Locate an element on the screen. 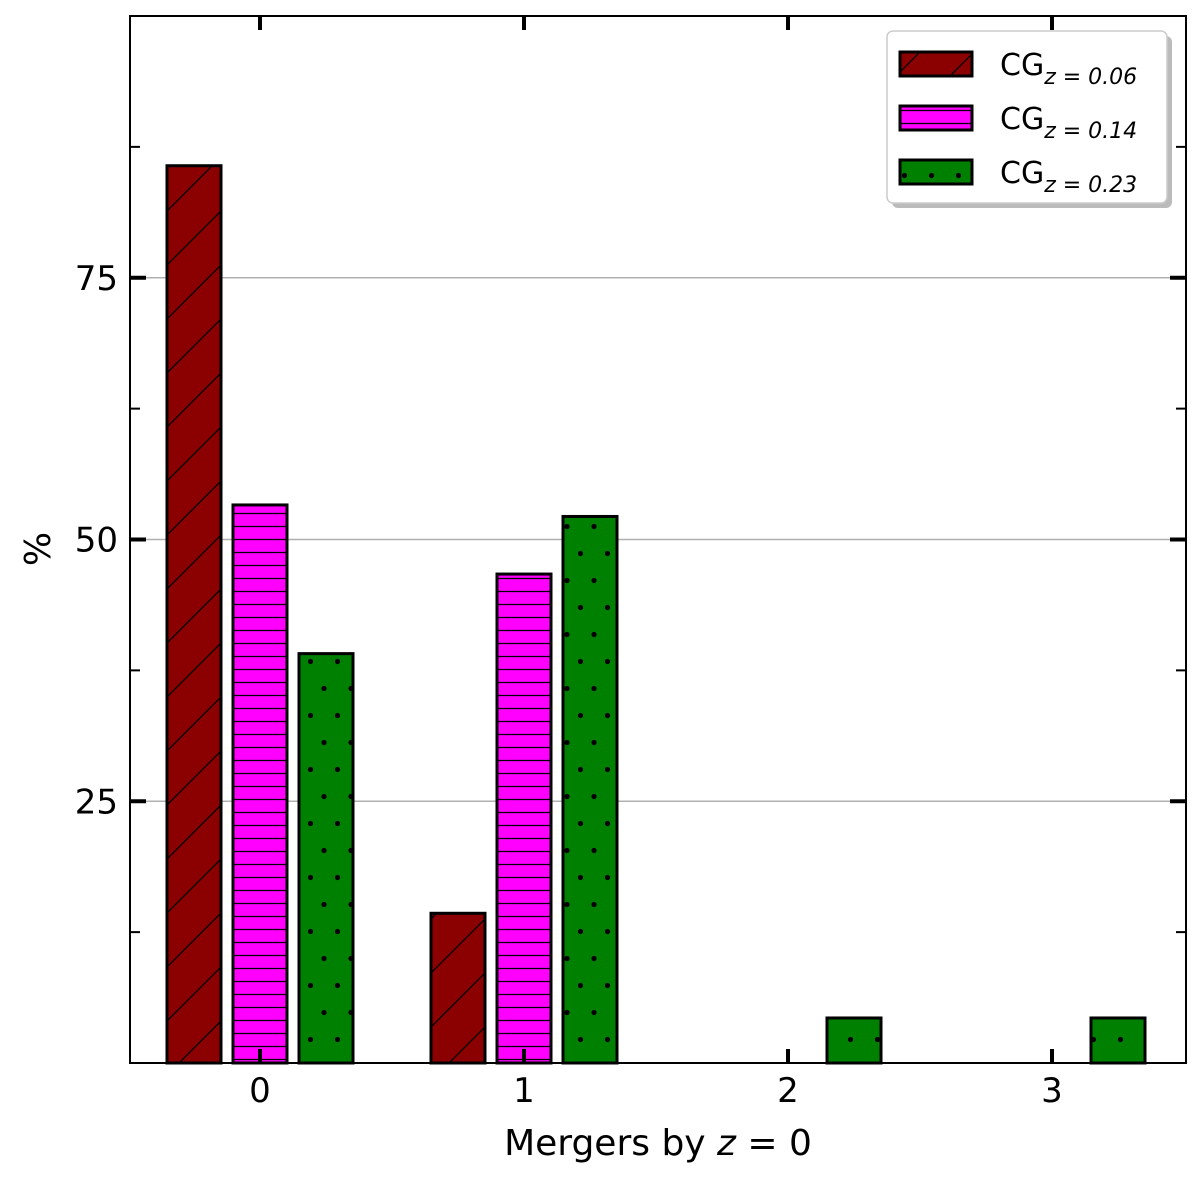 The height and width of the screenshot is (1188, 1200). x-tick-label: 0 is located at coordinates (260, 1091).